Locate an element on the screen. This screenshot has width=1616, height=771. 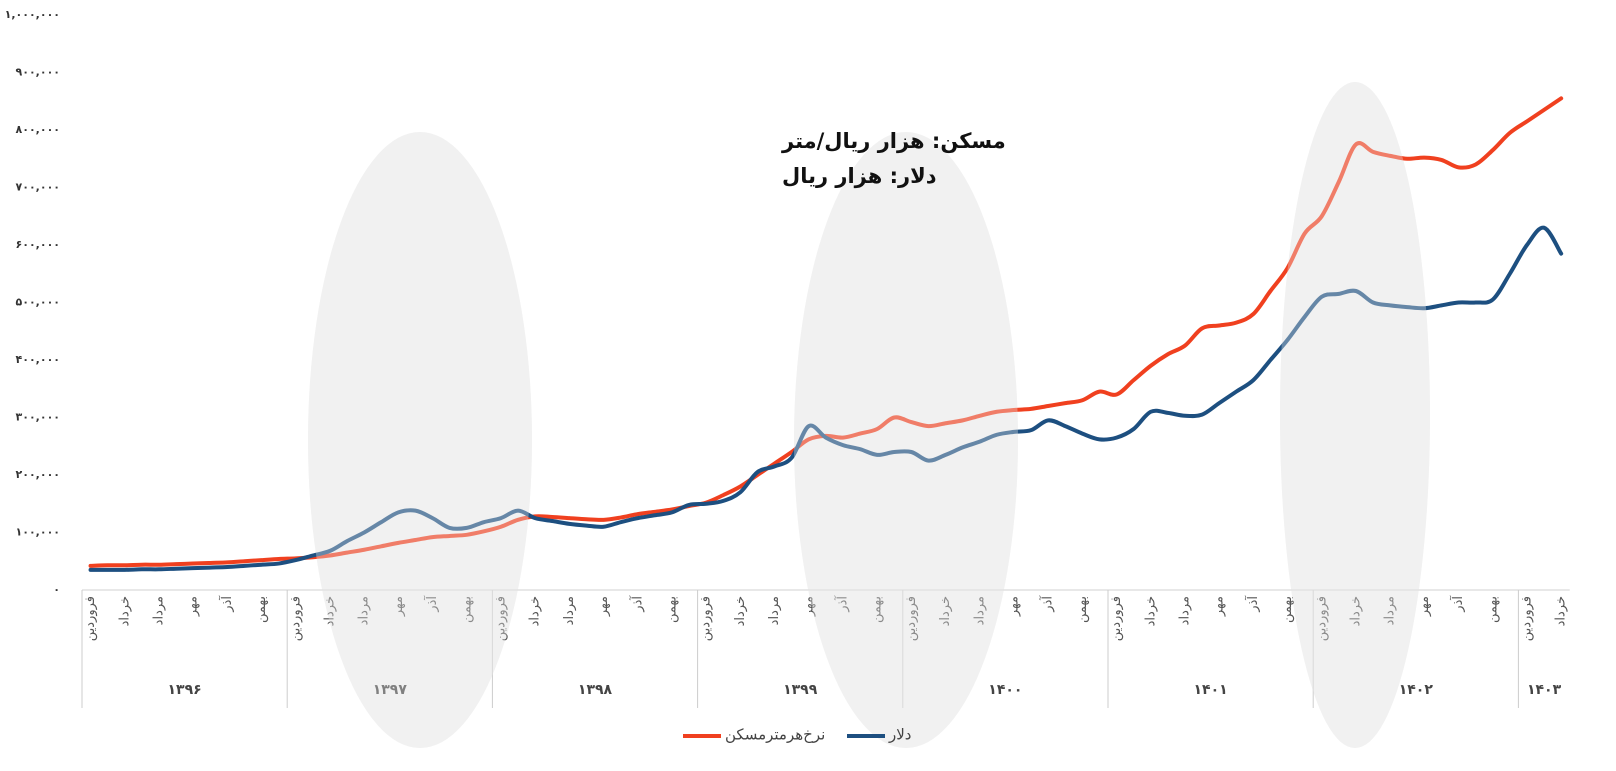
legend-label: دلار is located at coordinates (899, 735).